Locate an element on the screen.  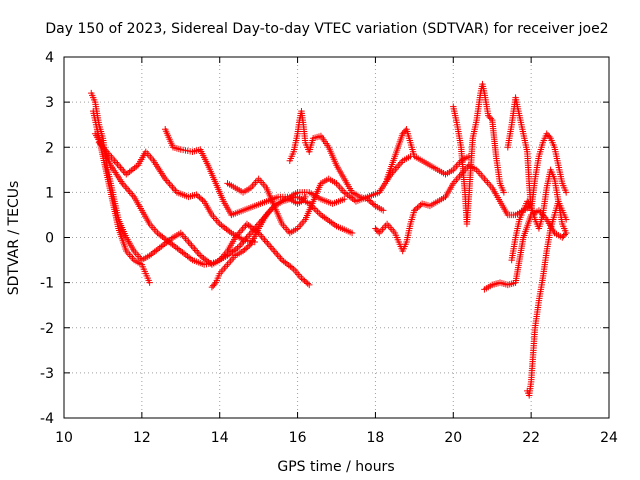
x-tick-label: 16 is located at coordinates (298, 438).